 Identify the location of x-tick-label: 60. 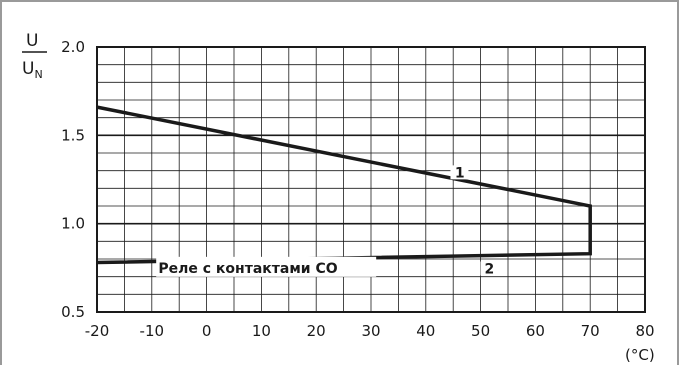
(535, 331).